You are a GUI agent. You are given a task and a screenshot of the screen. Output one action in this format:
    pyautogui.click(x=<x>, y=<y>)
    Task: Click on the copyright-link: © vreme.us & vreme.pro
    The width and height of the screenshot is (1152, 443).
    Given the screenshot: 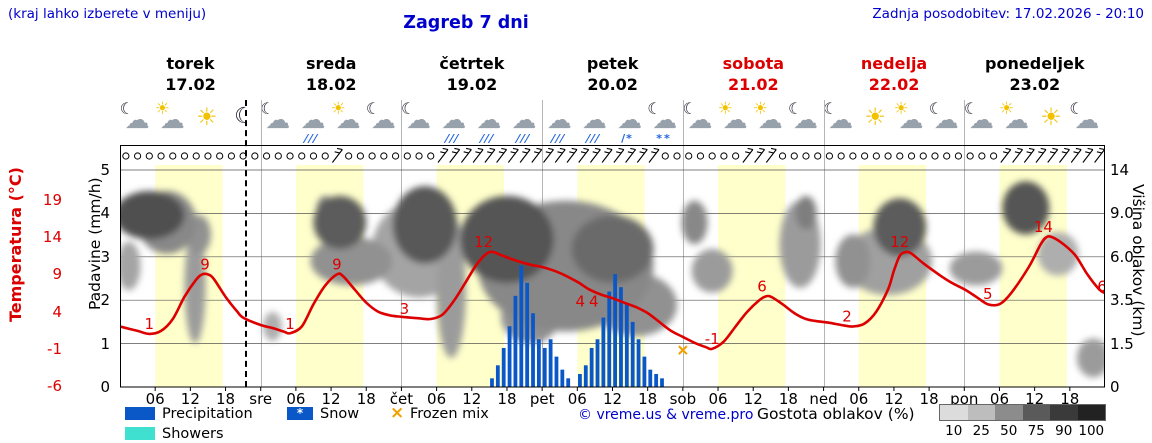 What is the action you would take?
    pyautogui.click(x=666, y=415)
    